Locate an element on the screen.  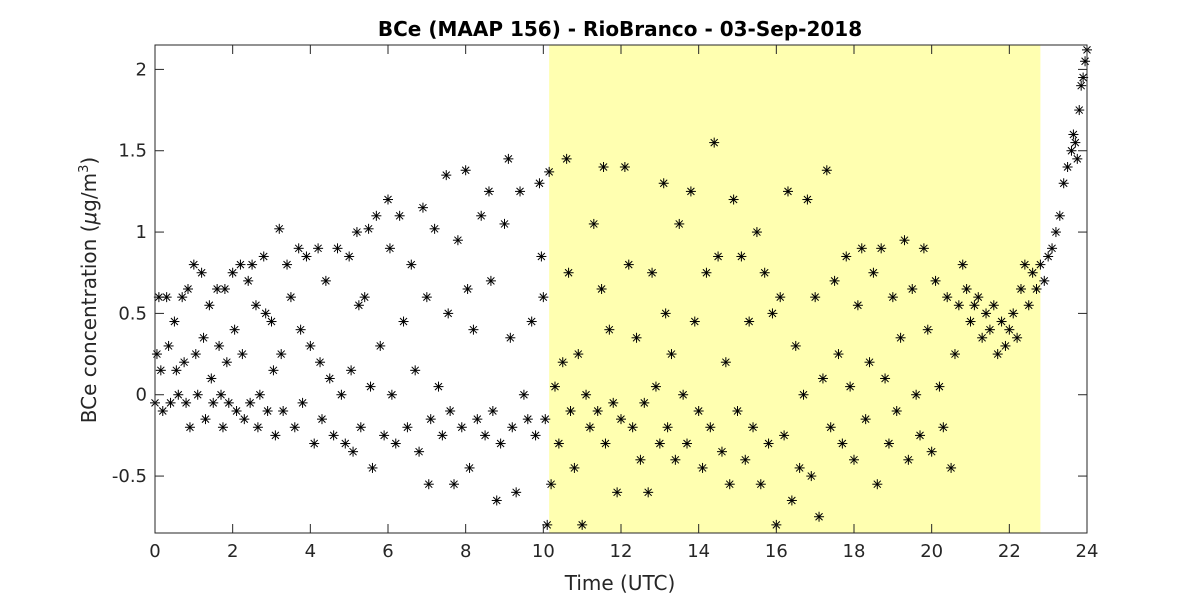
y-tick-label: -0.5 is located at coordinates (129, 476).